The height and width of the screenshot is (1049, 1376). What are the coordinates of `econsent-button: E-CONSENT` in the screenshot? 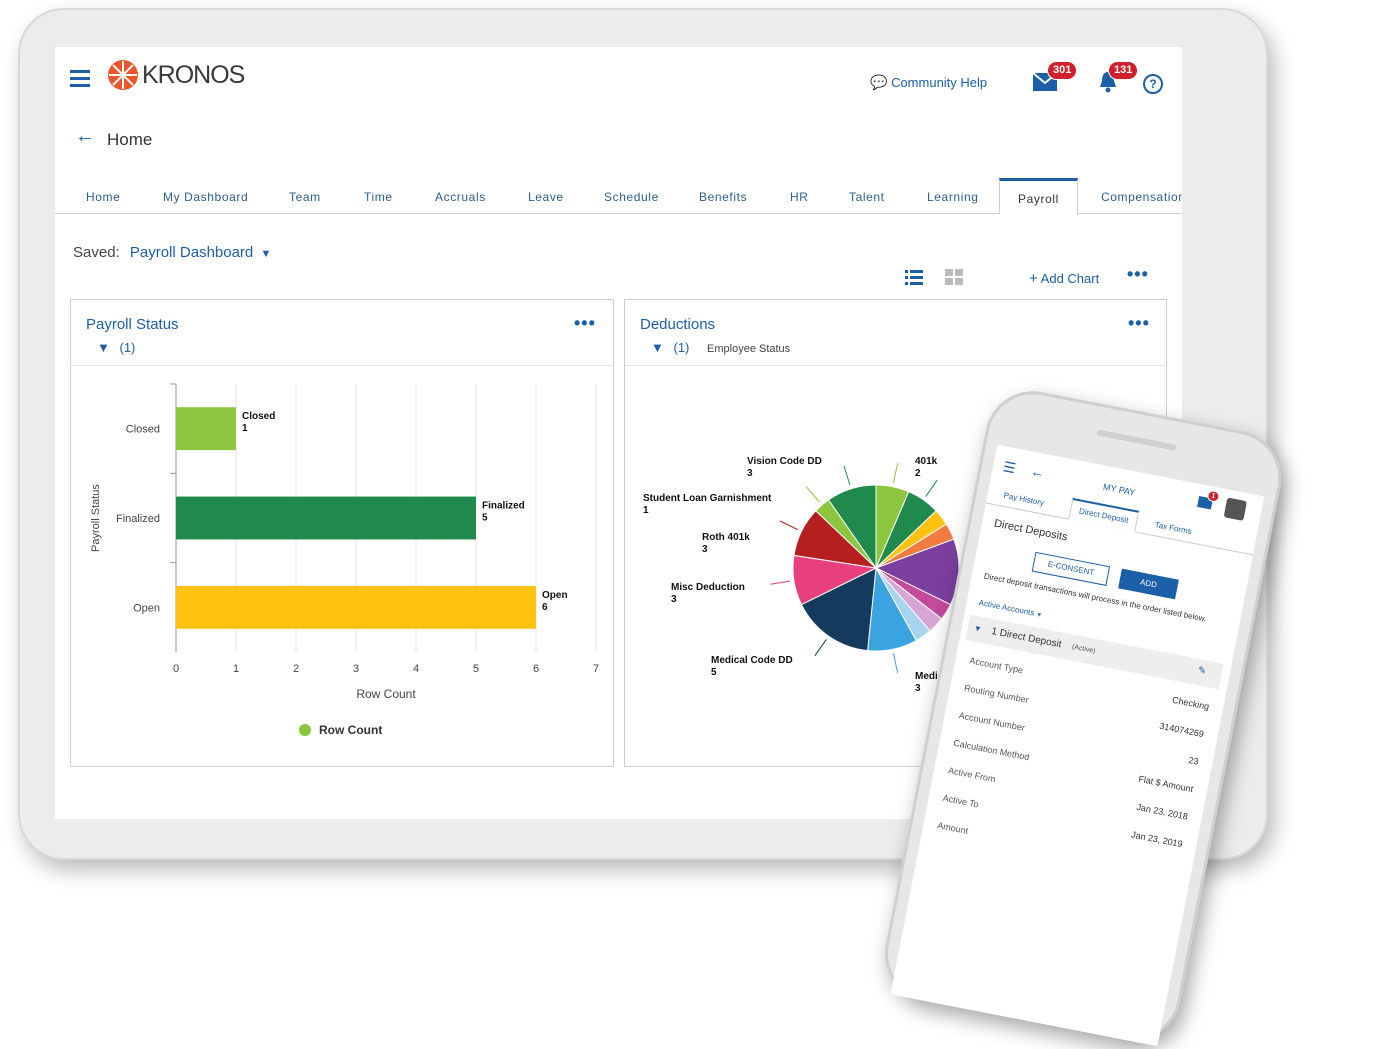 It's located at (1071, 568).